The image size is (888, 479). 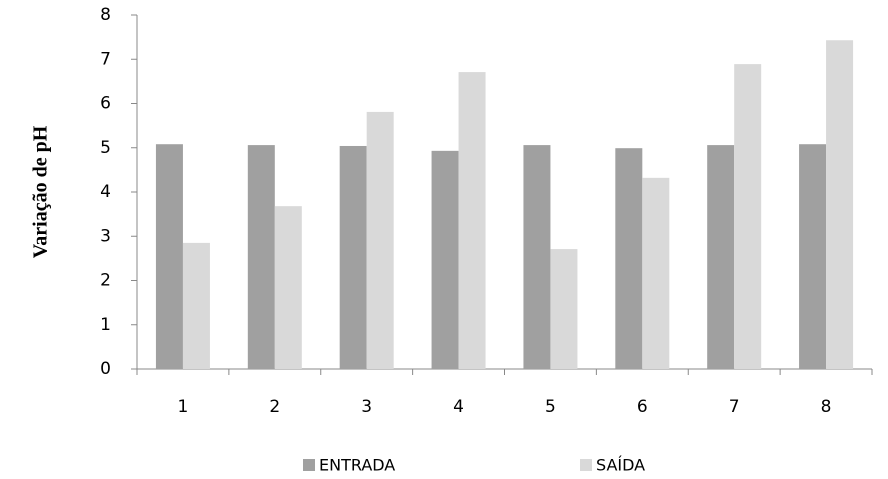 I want to click on y-tick-label: 3, so click(x=105, y=236).